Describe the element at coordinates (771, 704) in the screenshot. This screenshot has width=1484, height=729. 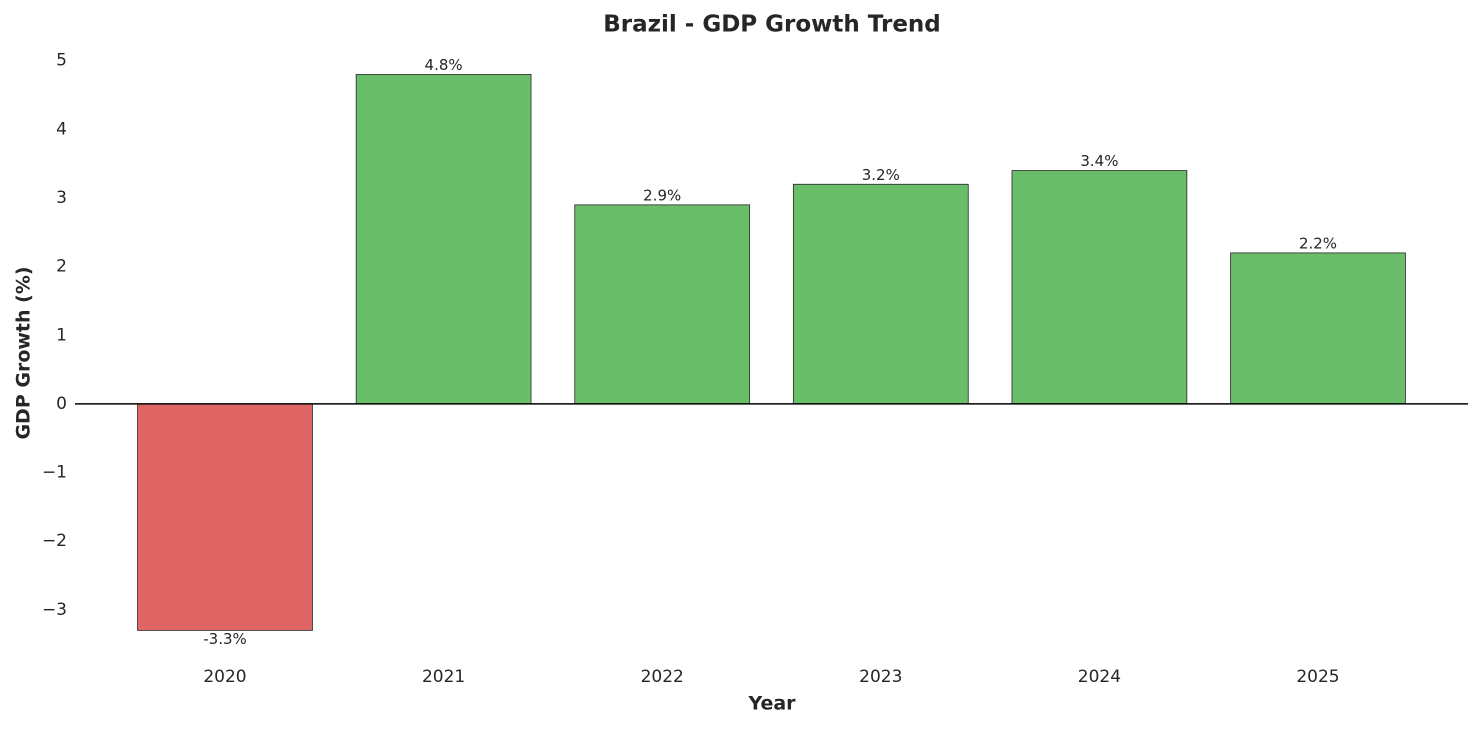
I see `x-axis-label: Year` at that location.